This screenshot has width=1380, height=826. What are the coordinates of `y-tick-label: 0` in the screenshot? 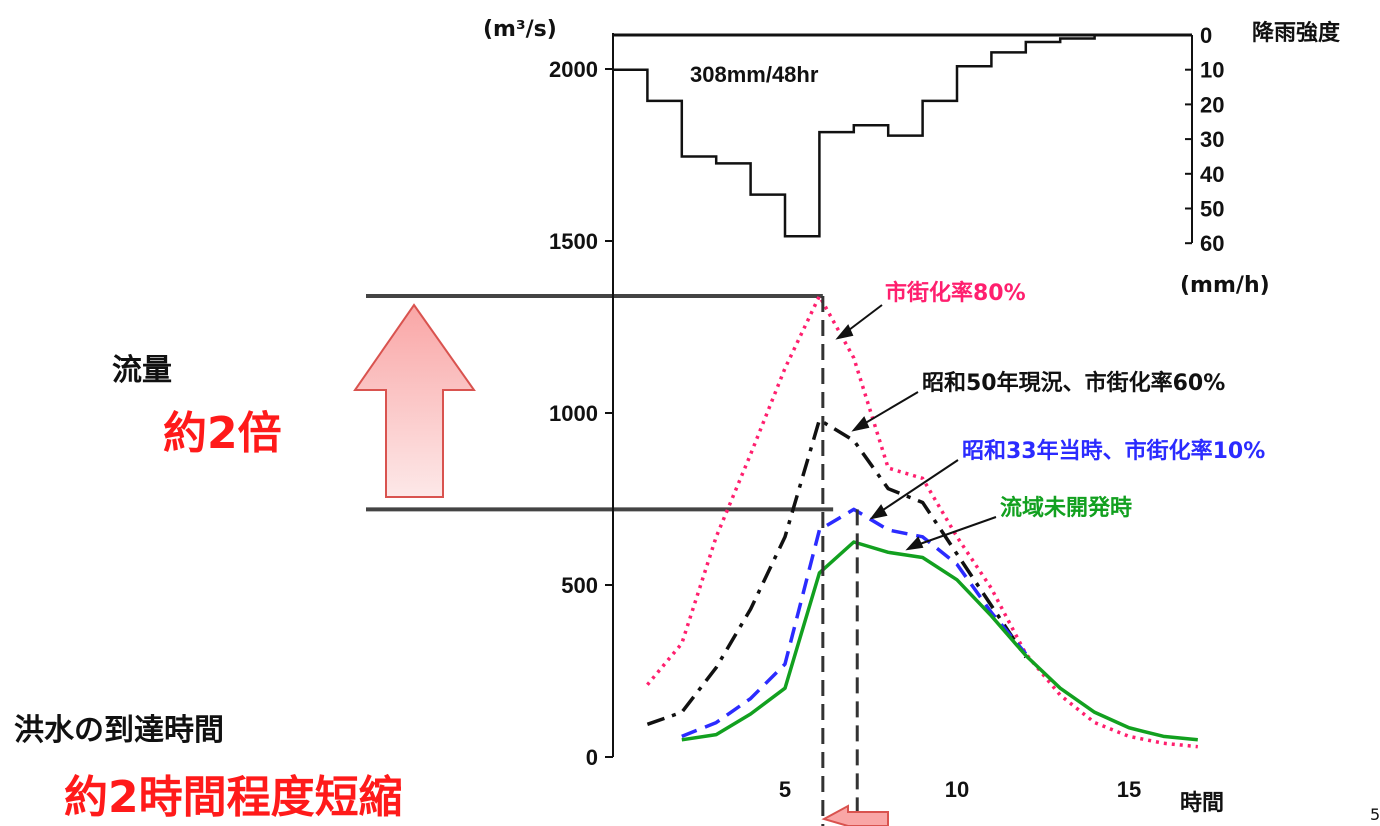 It's located at (592, 757).